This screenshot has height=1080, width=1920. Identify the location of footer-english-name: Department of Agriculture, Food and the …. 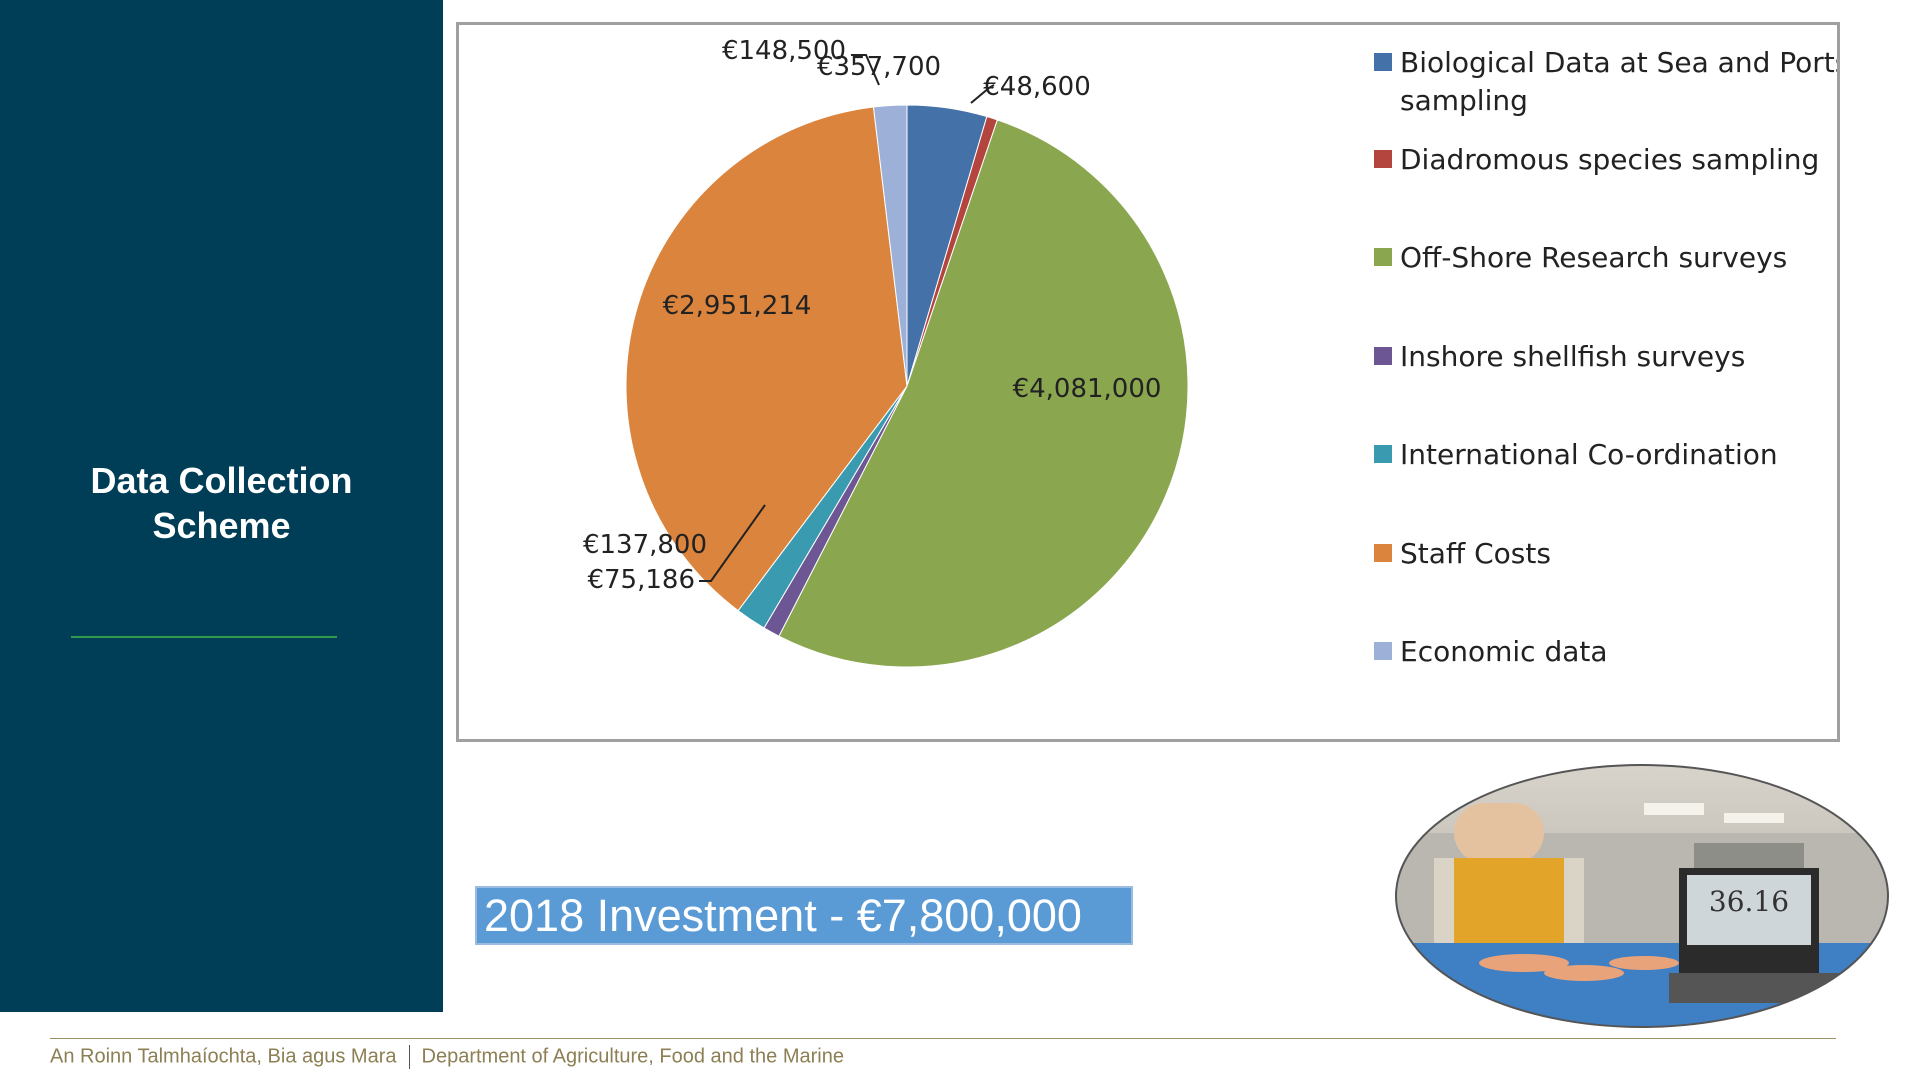
(632, 1056).